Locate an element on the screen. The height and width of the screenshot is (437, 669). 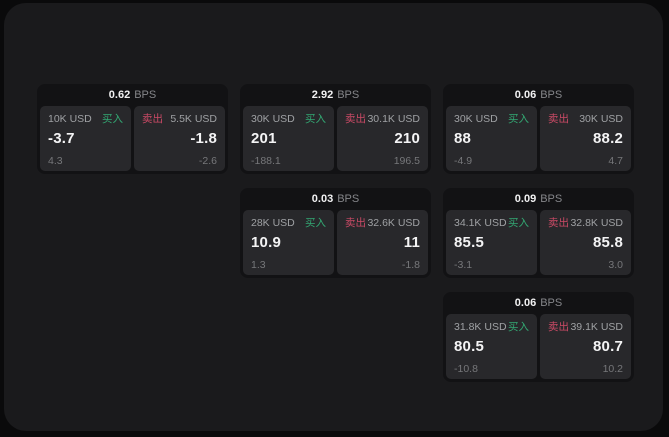
quote-panels: 28K USD 买入 10.9 1.3 卖出 32.6K USD 11 -1.8 is located at coordinates (335, 244).